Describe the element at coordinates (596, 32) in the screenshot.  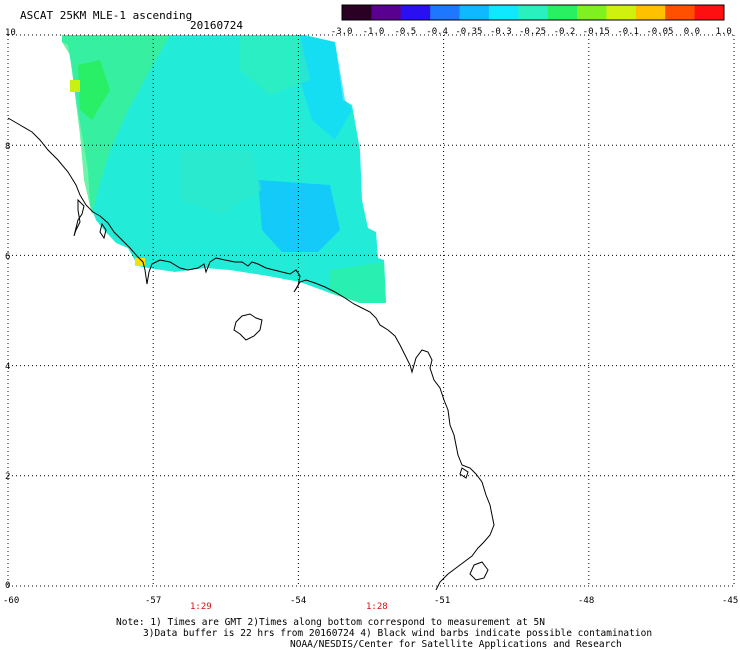
I see `colorbar-tick-label: -0.15` at that location.